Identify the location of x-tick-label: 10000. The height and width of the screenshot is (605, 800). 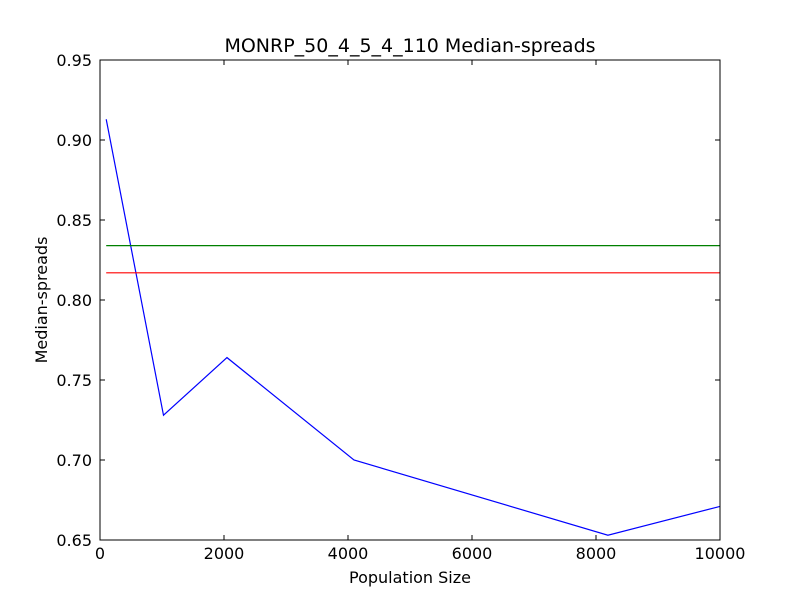
(720, 553).